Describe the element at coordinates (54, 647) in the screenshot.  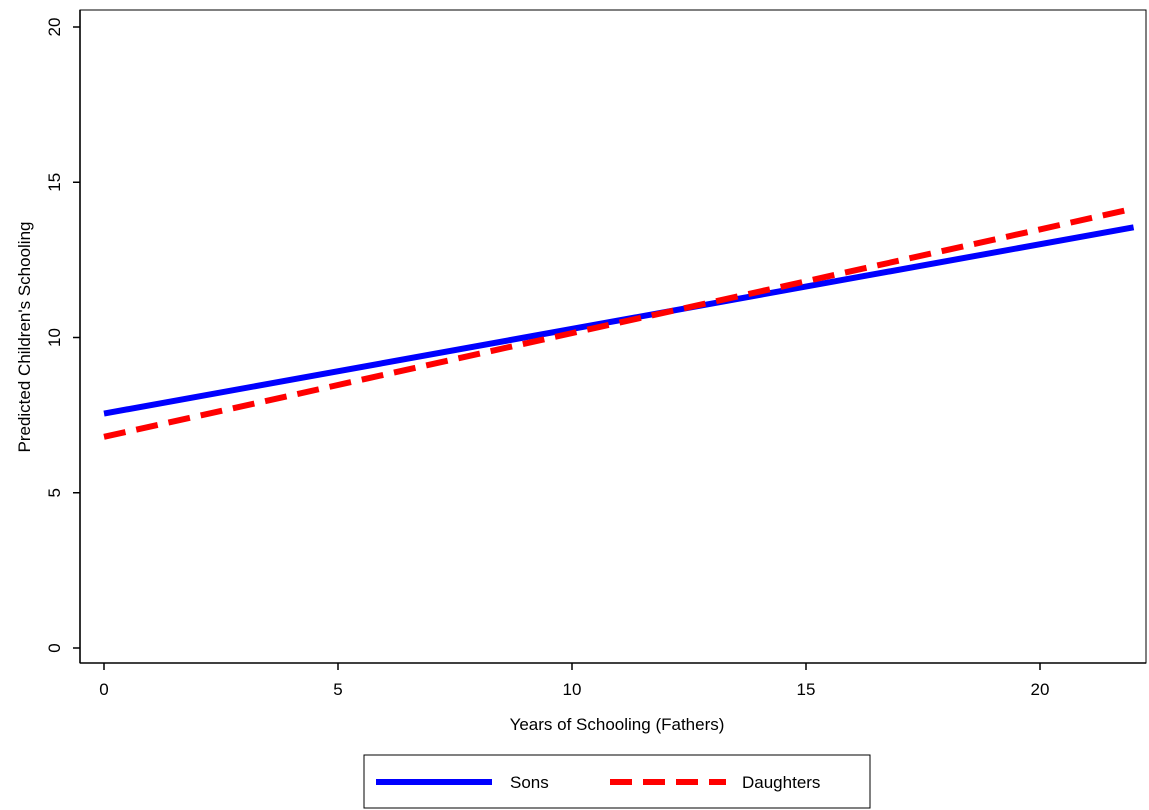
I see `y-tick-label: 0` at that location.